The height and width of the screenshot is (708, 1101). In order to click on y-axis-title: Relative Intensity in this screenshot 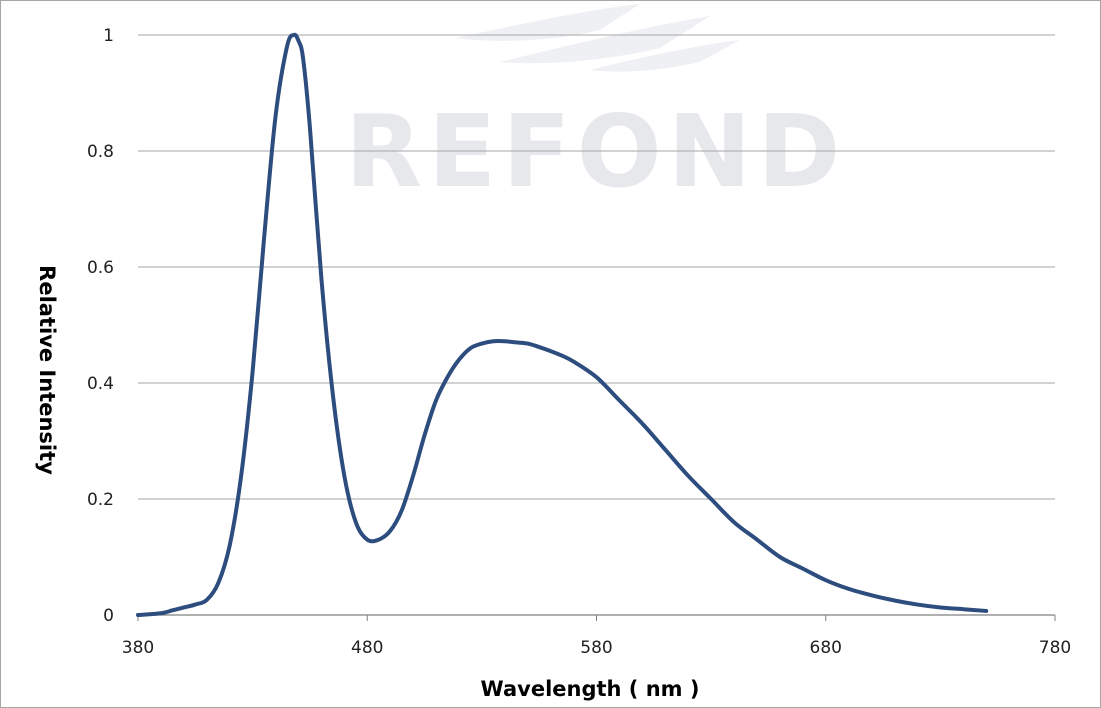, I will do `click(47, 370)`.